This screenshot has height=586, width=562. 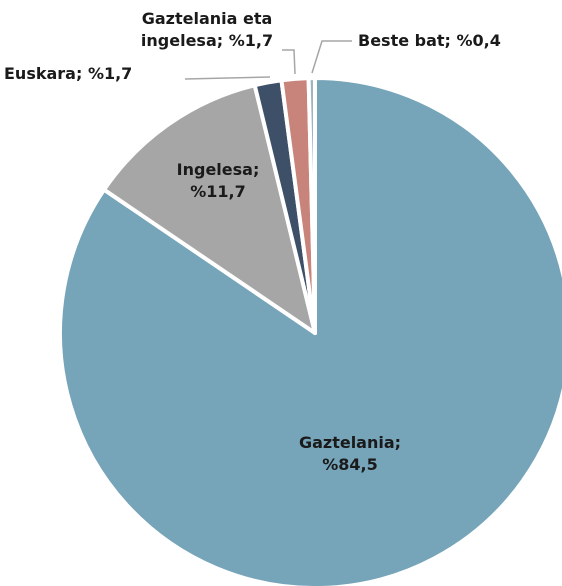 I want to click on slice-label-line: Gaztelania eta, so click(x=207, y=18).